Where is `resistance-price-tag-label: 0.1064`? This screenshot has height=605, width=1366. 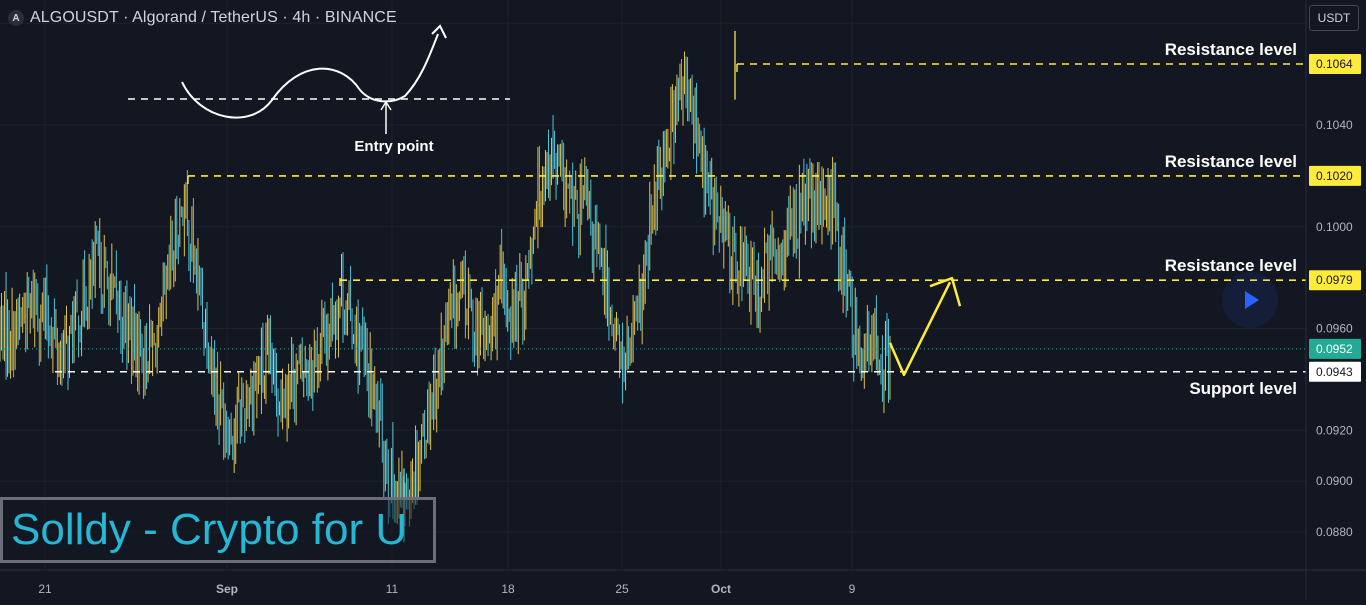
resistance-price-tag-label: 0.1064 is located at coordinates (1334, 64).